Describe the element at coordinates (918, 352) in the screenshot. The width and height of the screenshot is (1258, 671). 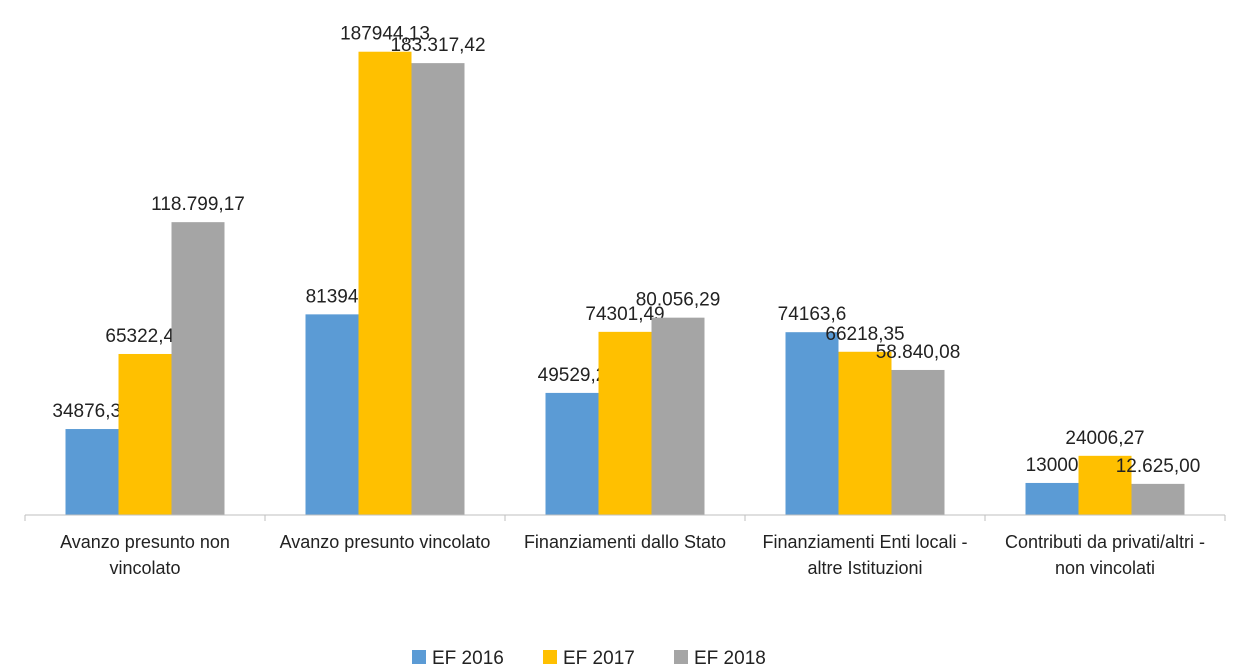
I see `data-label: 58.840,08` at that location.